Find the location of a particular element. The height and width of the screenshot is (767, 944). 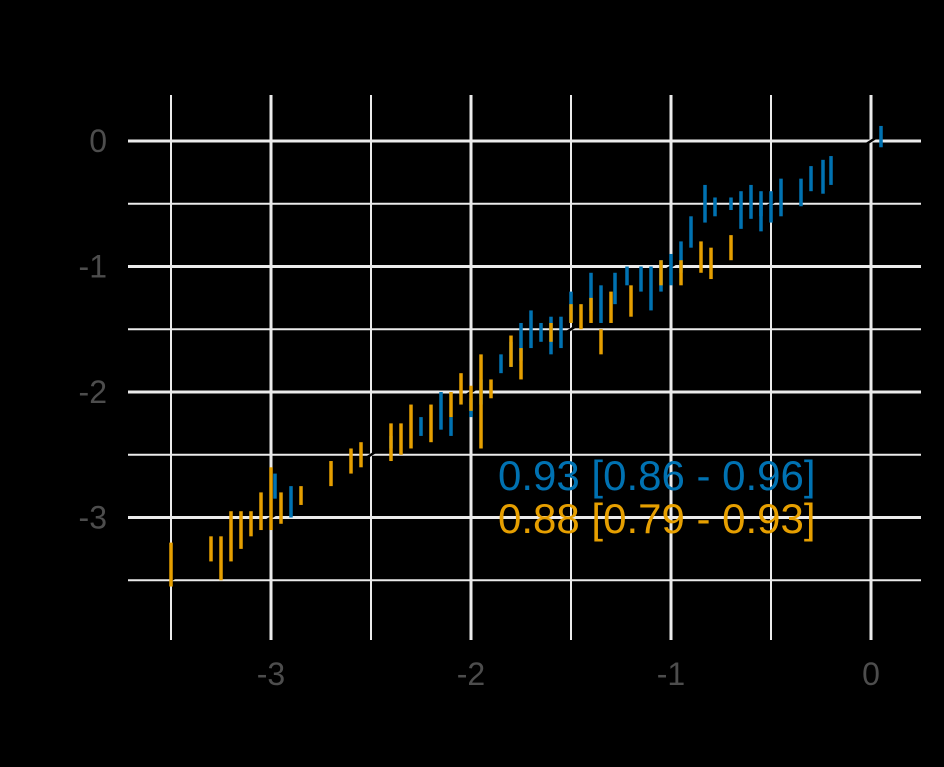

annotation-series-1: 0.93 [0.86 - 0.96] is located at coordinates (657, 475).